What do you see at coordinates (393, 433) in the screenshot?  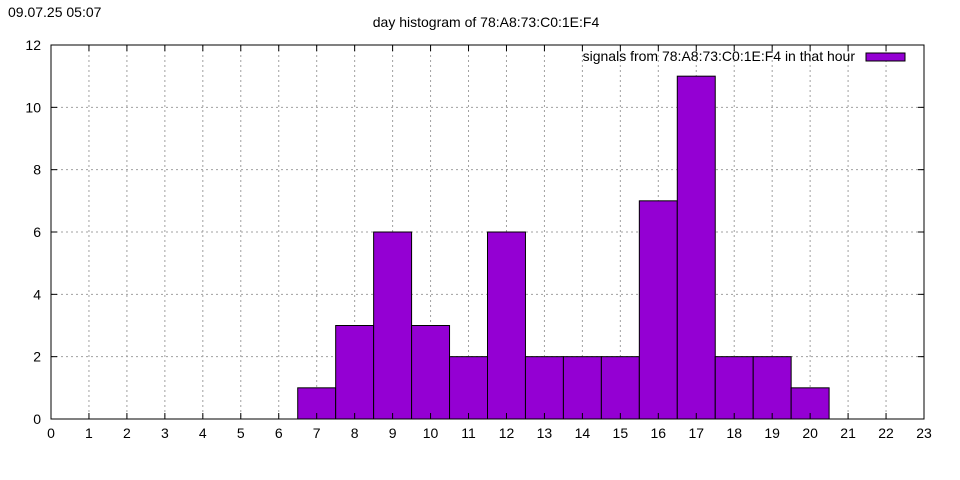 I see `x-tick-label: 9` at bounding box center [393, 433].